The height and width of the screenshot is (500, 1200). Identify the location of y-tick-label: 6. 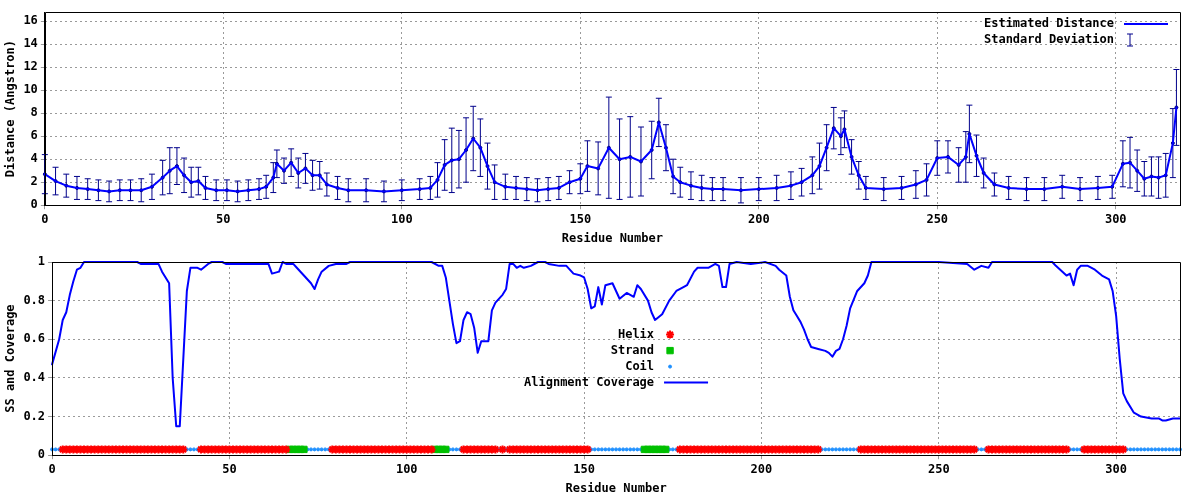
(34, 135).